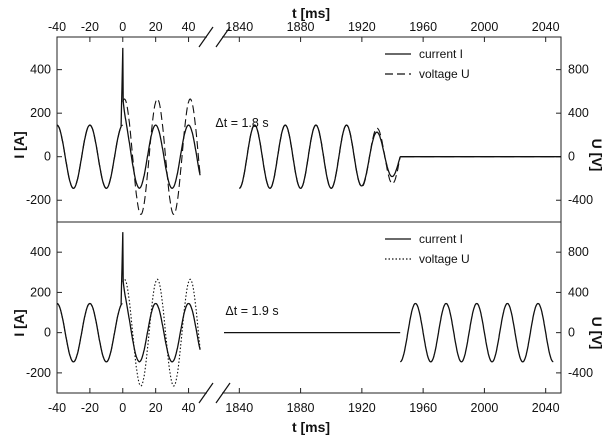  Describe the element at coordinates (214, 215) in the screenshot. I see `axis-break-marks` at that location.